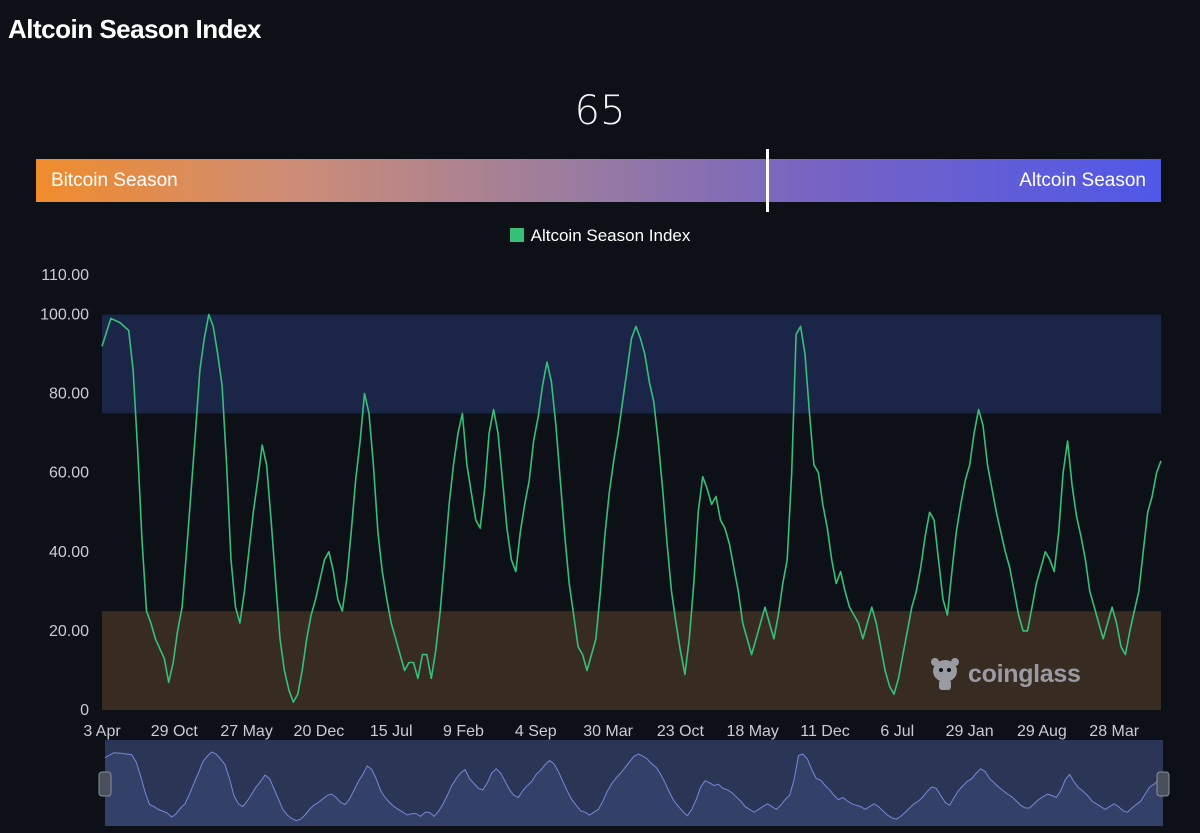 This screenshot has height=833, width=1200. What do you see at coordinates (69, 631) in the screenshot?
I see `y-tick-label: 20.00` at bounding box center [69, 631].